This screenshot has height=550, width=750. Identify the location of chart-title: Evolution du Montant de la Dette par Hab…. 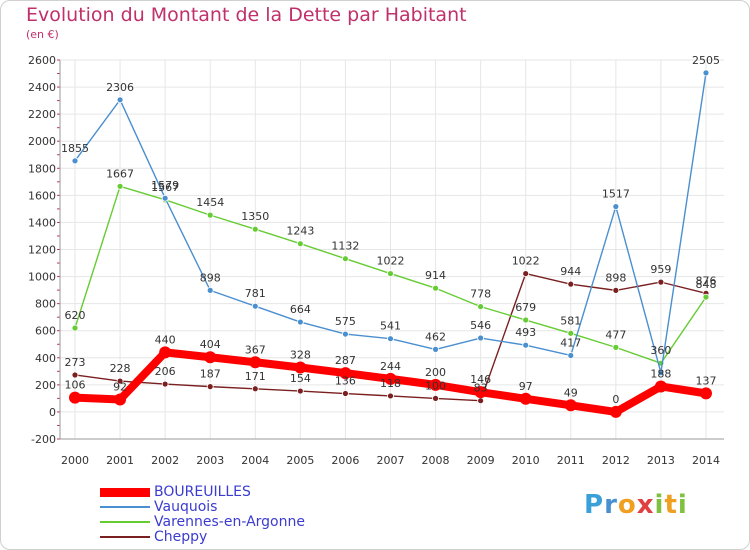
(246, 15).